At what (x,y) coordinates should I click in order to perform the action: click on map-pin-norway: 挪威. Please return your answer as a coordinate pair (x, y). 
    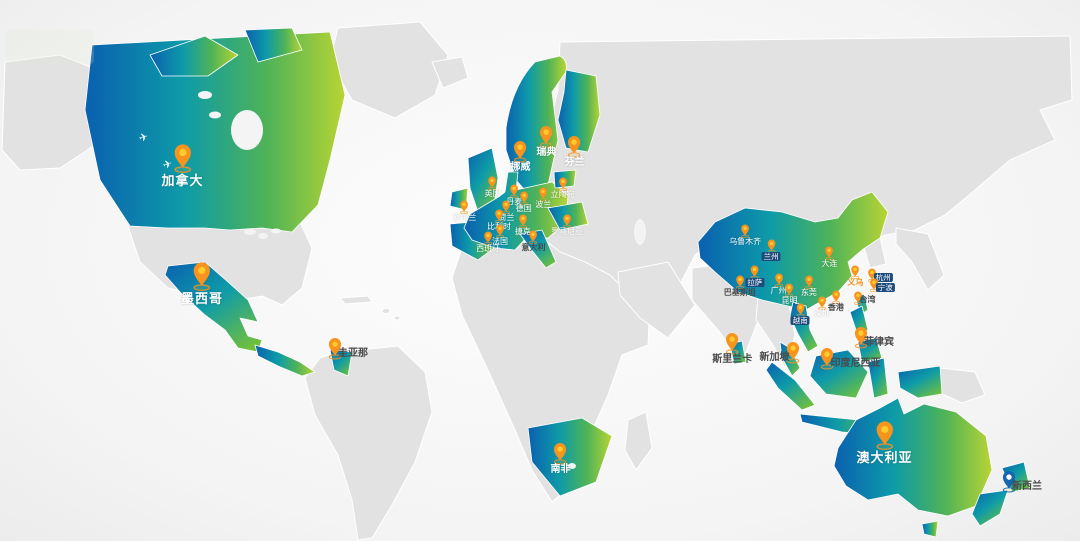
    Looking at the image, I should click on (521, 157).